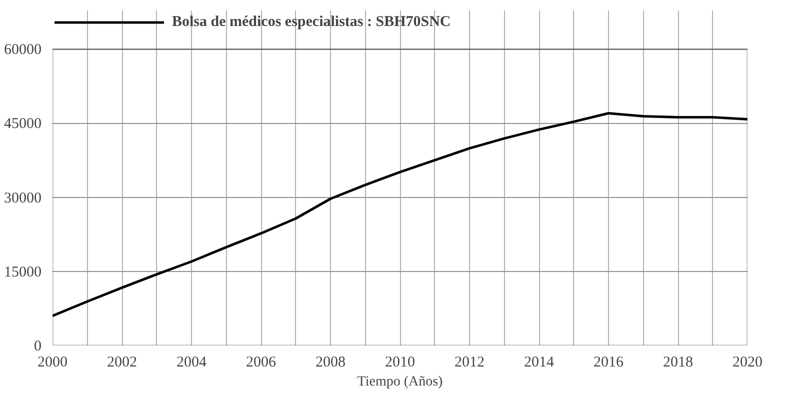 This screenshot has height=420, width=808. What do you see at coordinates (311, 22) in the screenshot?
I see `text: Bolsa de médicos especialistas : SBH70SNC` at bounding box center [311, 22].